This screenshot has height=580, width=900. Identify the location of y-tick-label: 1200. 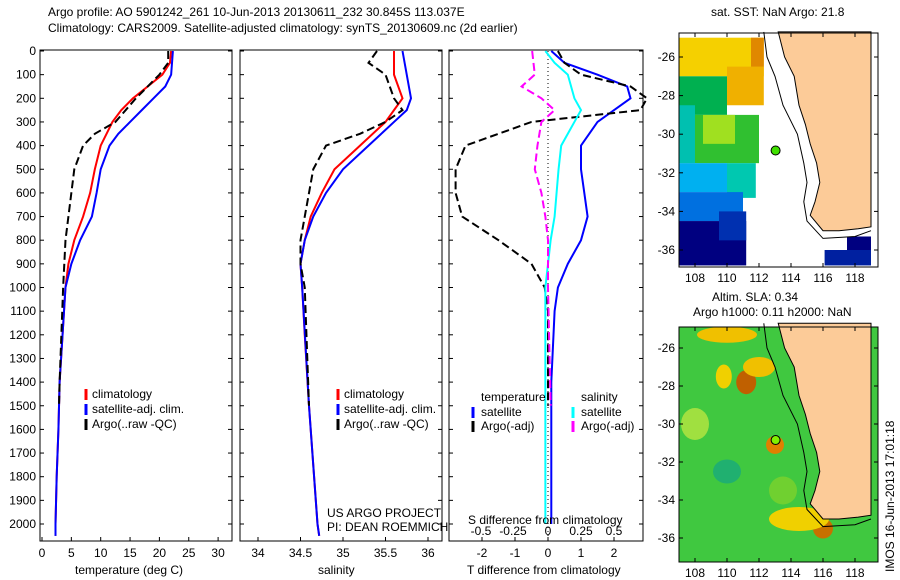
(22, 335).